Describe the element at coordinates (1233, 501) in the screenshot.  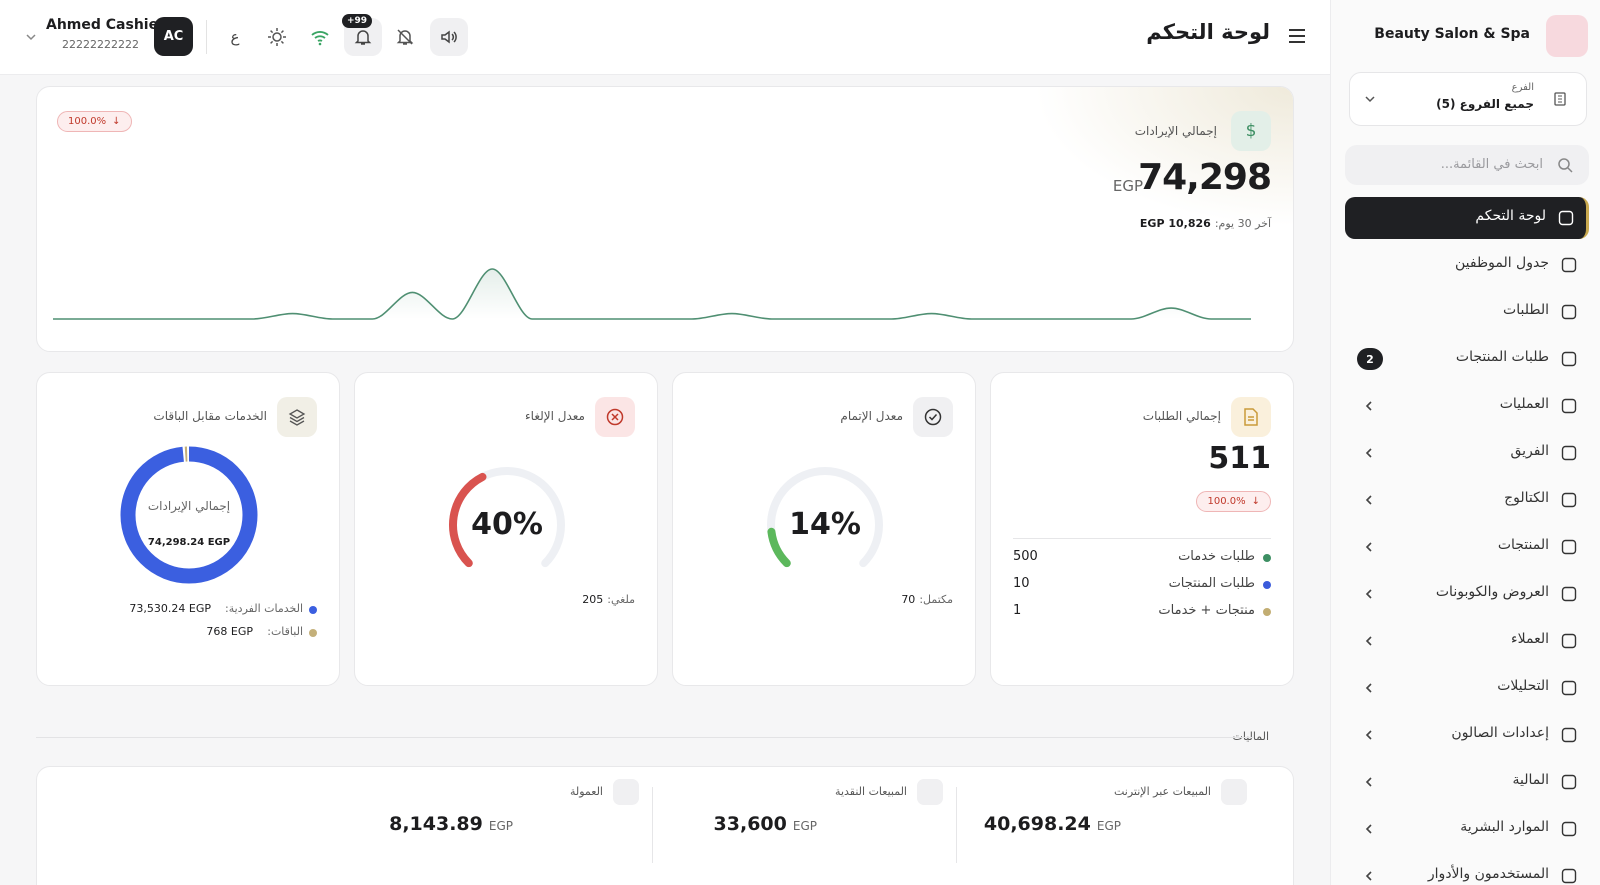
I see `orders-change: 100.0% ↓` at that location.